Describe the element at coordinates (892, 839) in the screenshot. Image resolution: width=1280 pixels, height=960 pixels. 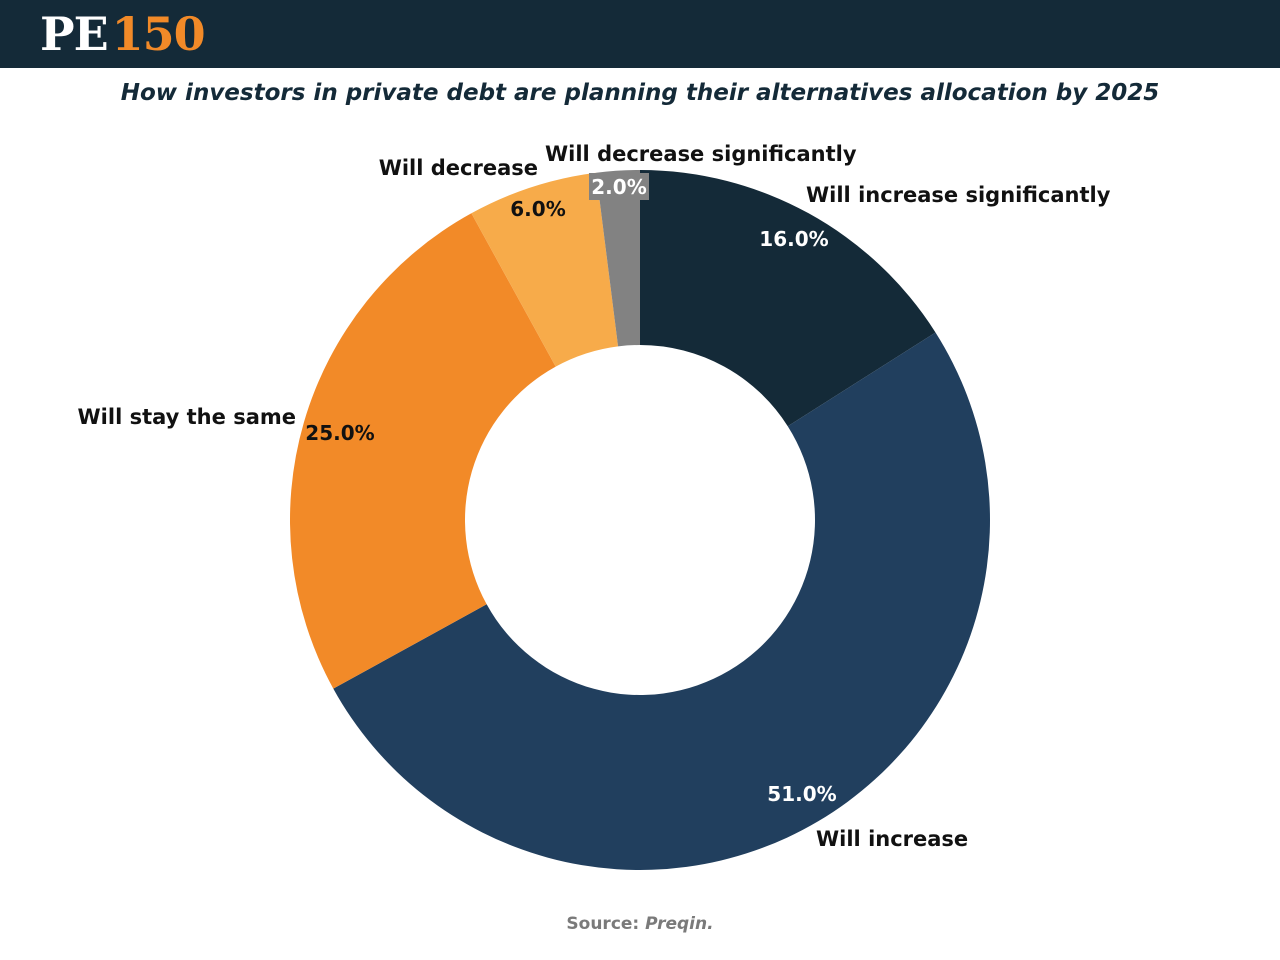
I see `category-label-will-increase: Will increase` at that location.